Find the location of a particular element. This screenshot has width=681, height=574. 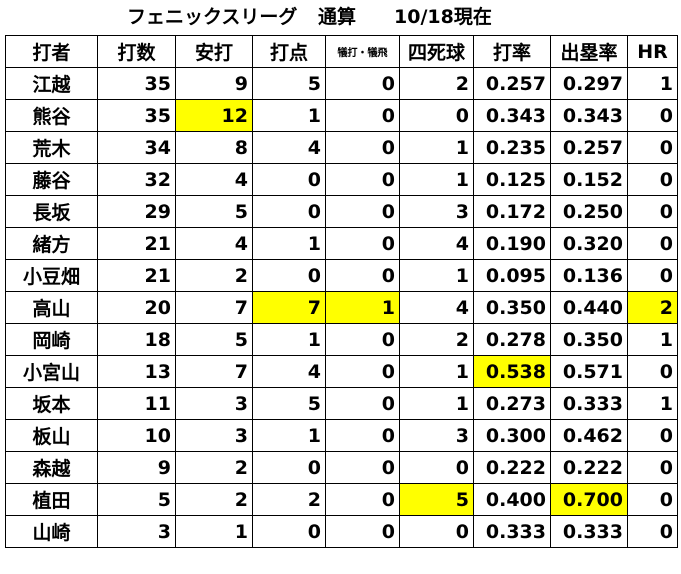

batting-average-cell: 0.343 is located at coordinates (512, 115).